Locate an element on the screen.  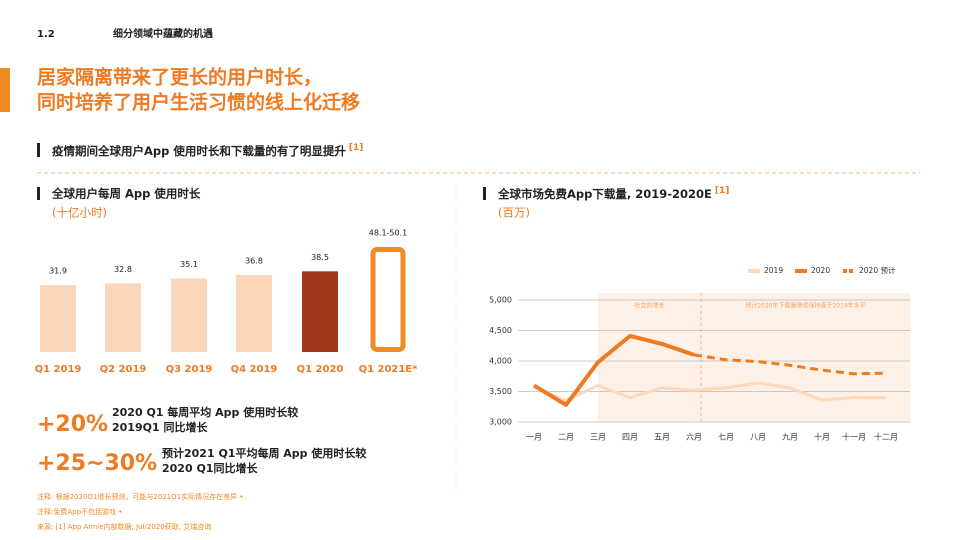
x-tick-label: 十一月 is located at coordinates (854, 437).